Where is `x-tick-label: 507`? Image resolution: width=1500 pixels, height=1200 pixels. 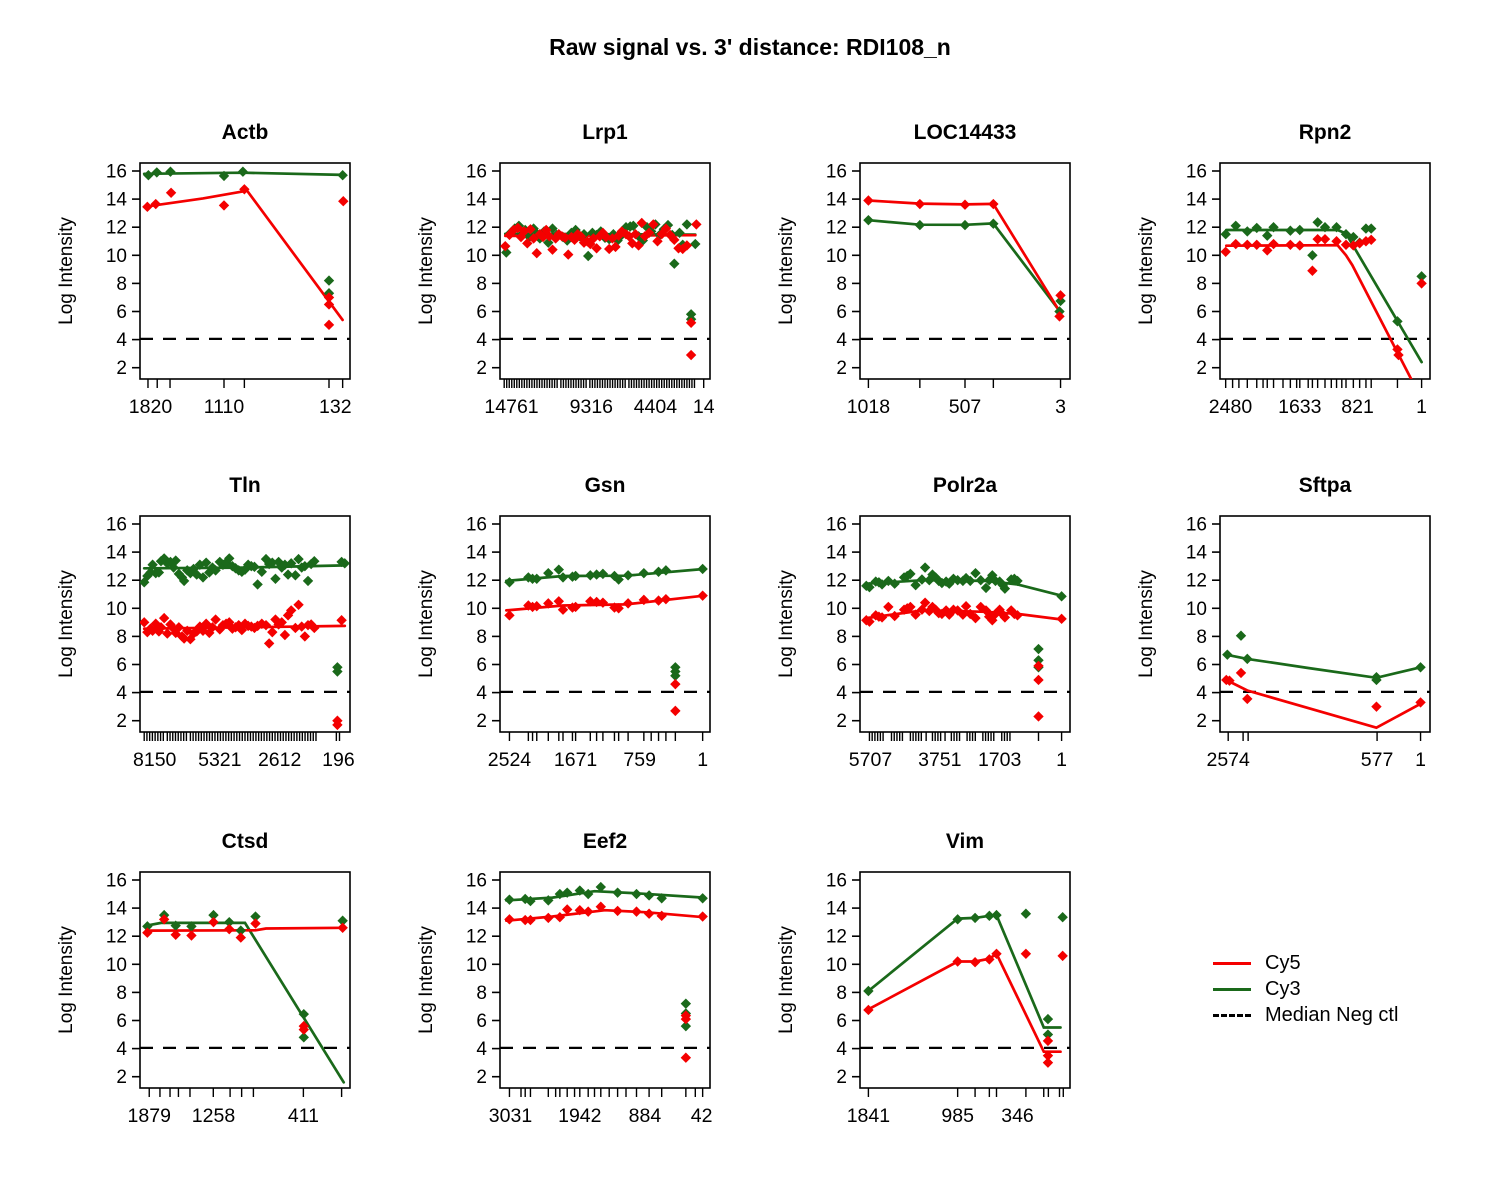 x-tick-label: 507 is located at coordinates (965, 407).